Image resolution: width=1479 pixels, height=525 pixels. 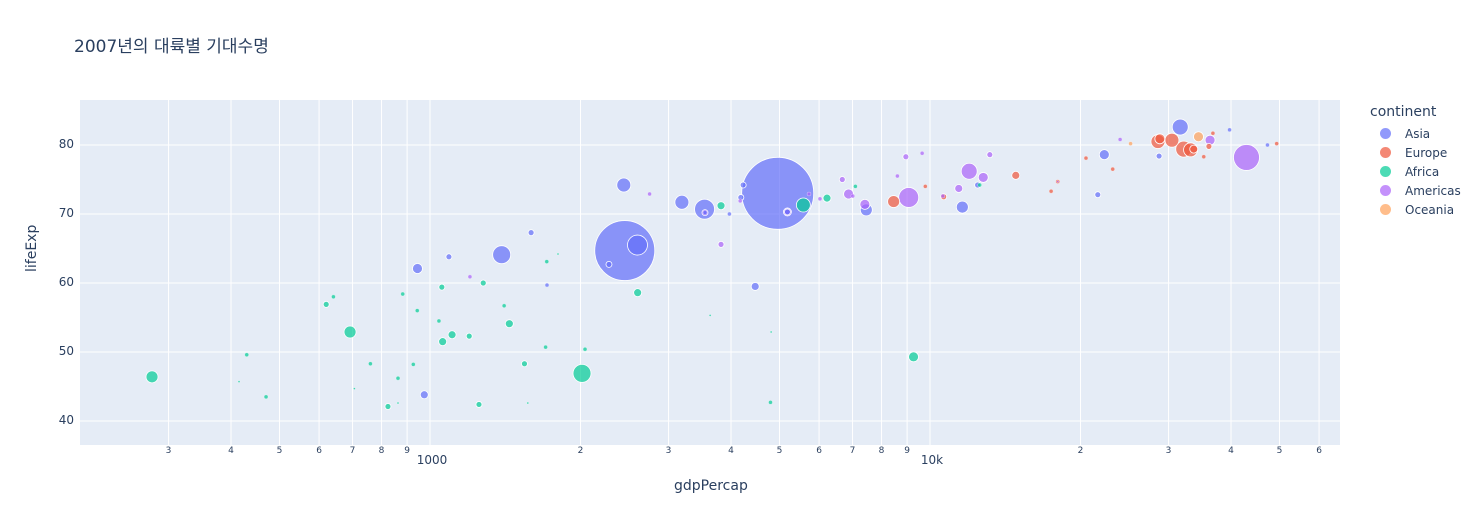 What do you see at coordinates (1415, 152) in the screenshot?
I see `legend-item-europe: Europe` at bounding box center [1415, 152].